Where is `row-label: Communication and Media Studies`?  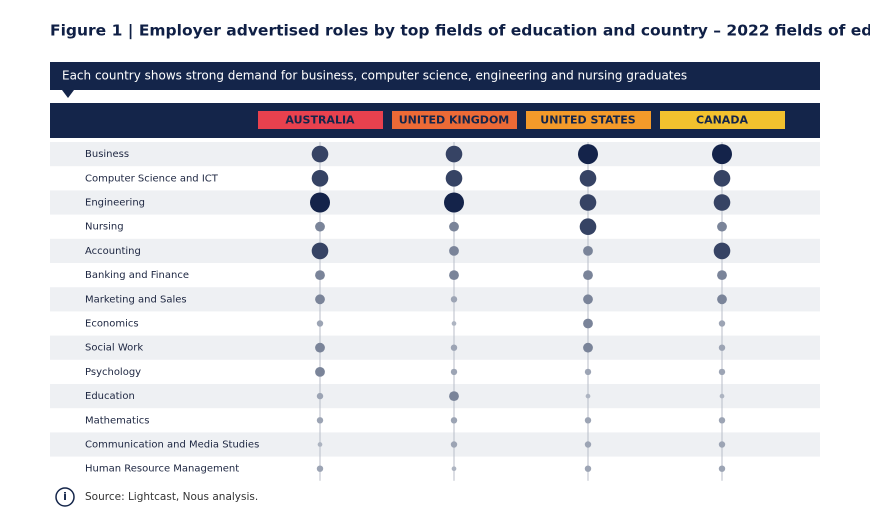 row-label: Communication and Media Studies is located at coordinates (172, 445).